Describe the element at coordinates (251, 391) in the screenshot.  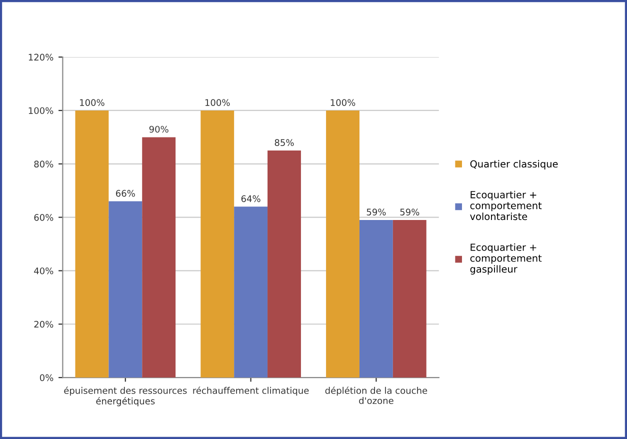
I see `x-tick-label: réchauffement climatique` at that location.